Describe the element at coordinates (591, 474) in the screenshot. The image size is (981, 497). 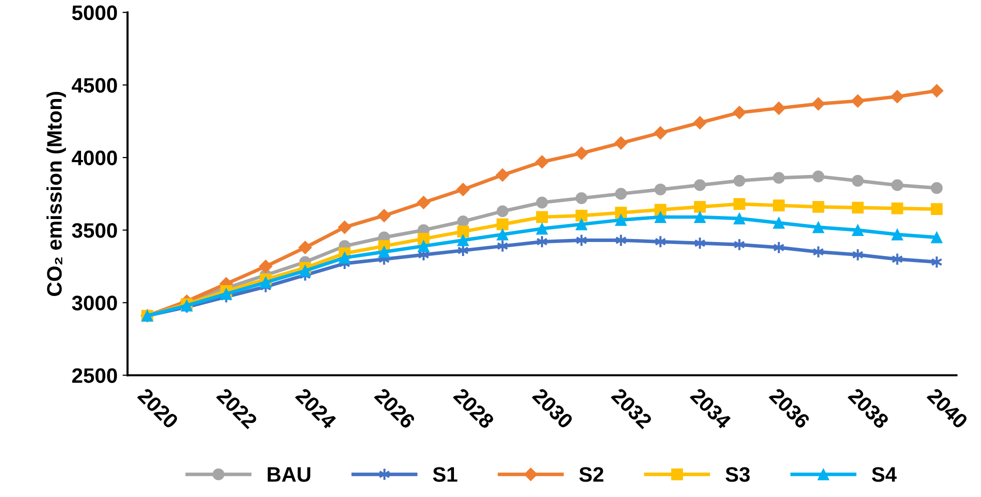
I see `legend-label: S2` at that location.